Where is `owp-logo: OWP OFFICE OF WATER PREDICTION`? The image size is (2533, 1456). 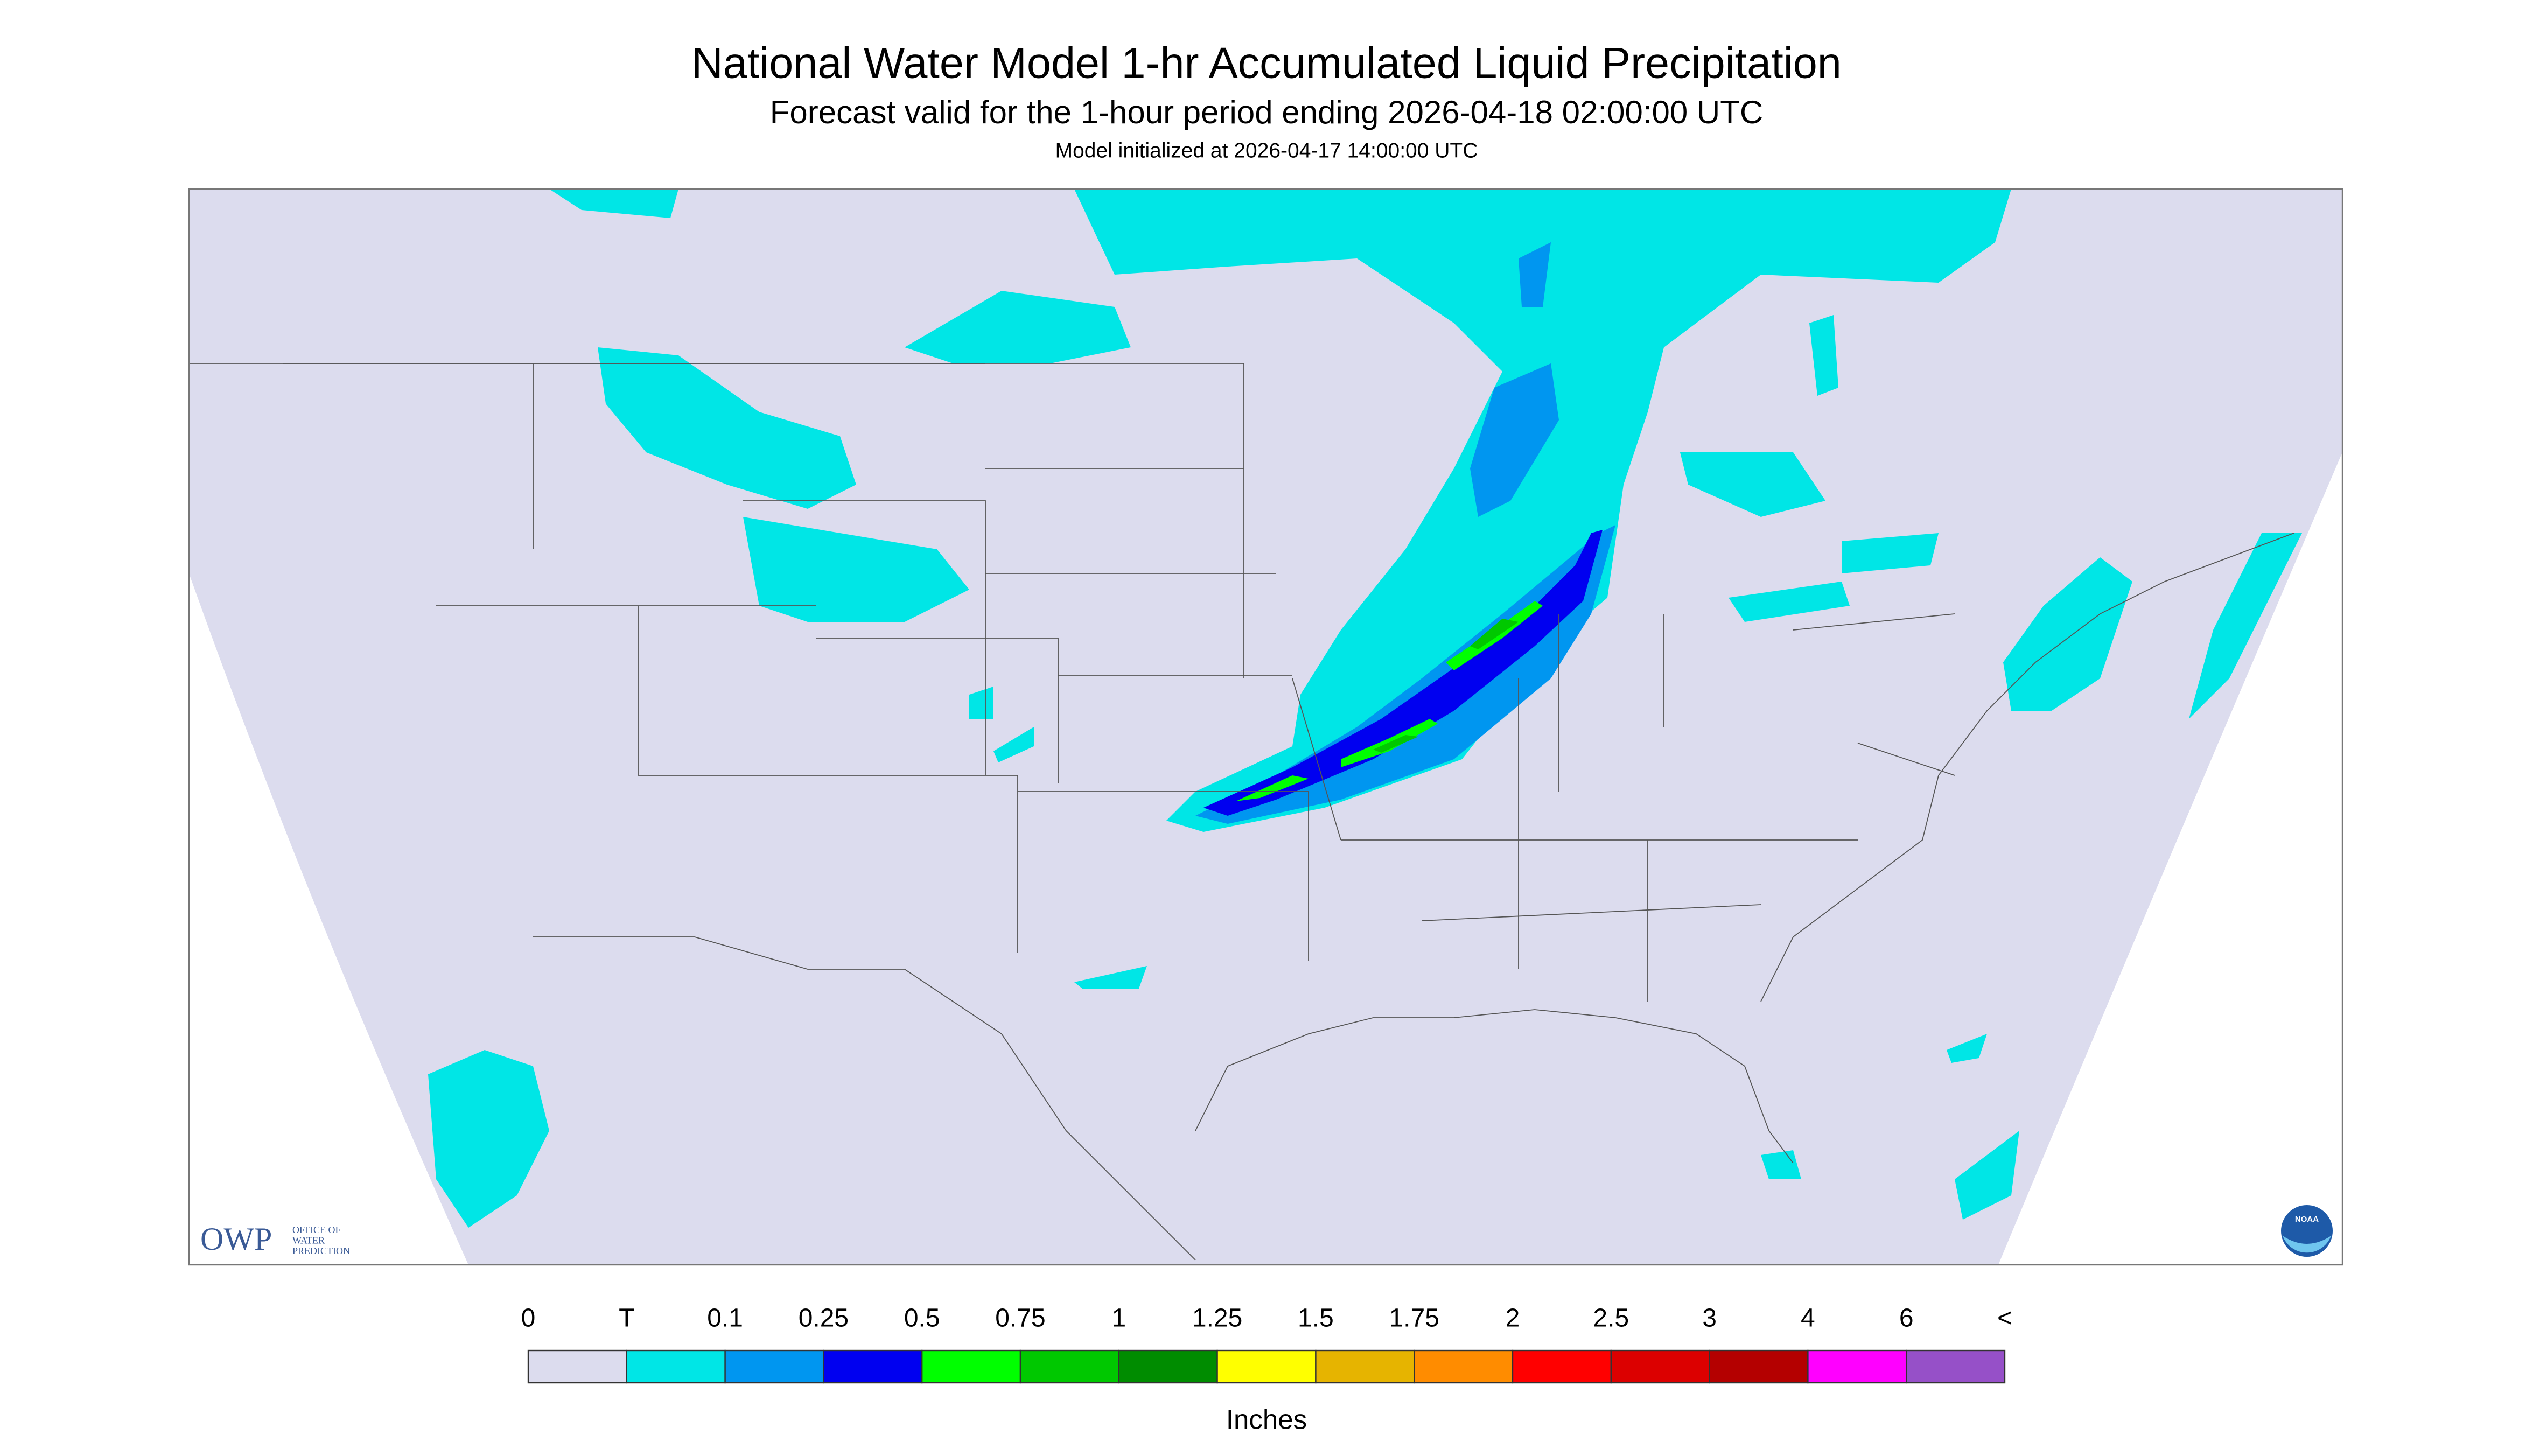 owp-logo: OWP OFFICE OF WATER PREDICTION is located at coordinates (275, 1239).